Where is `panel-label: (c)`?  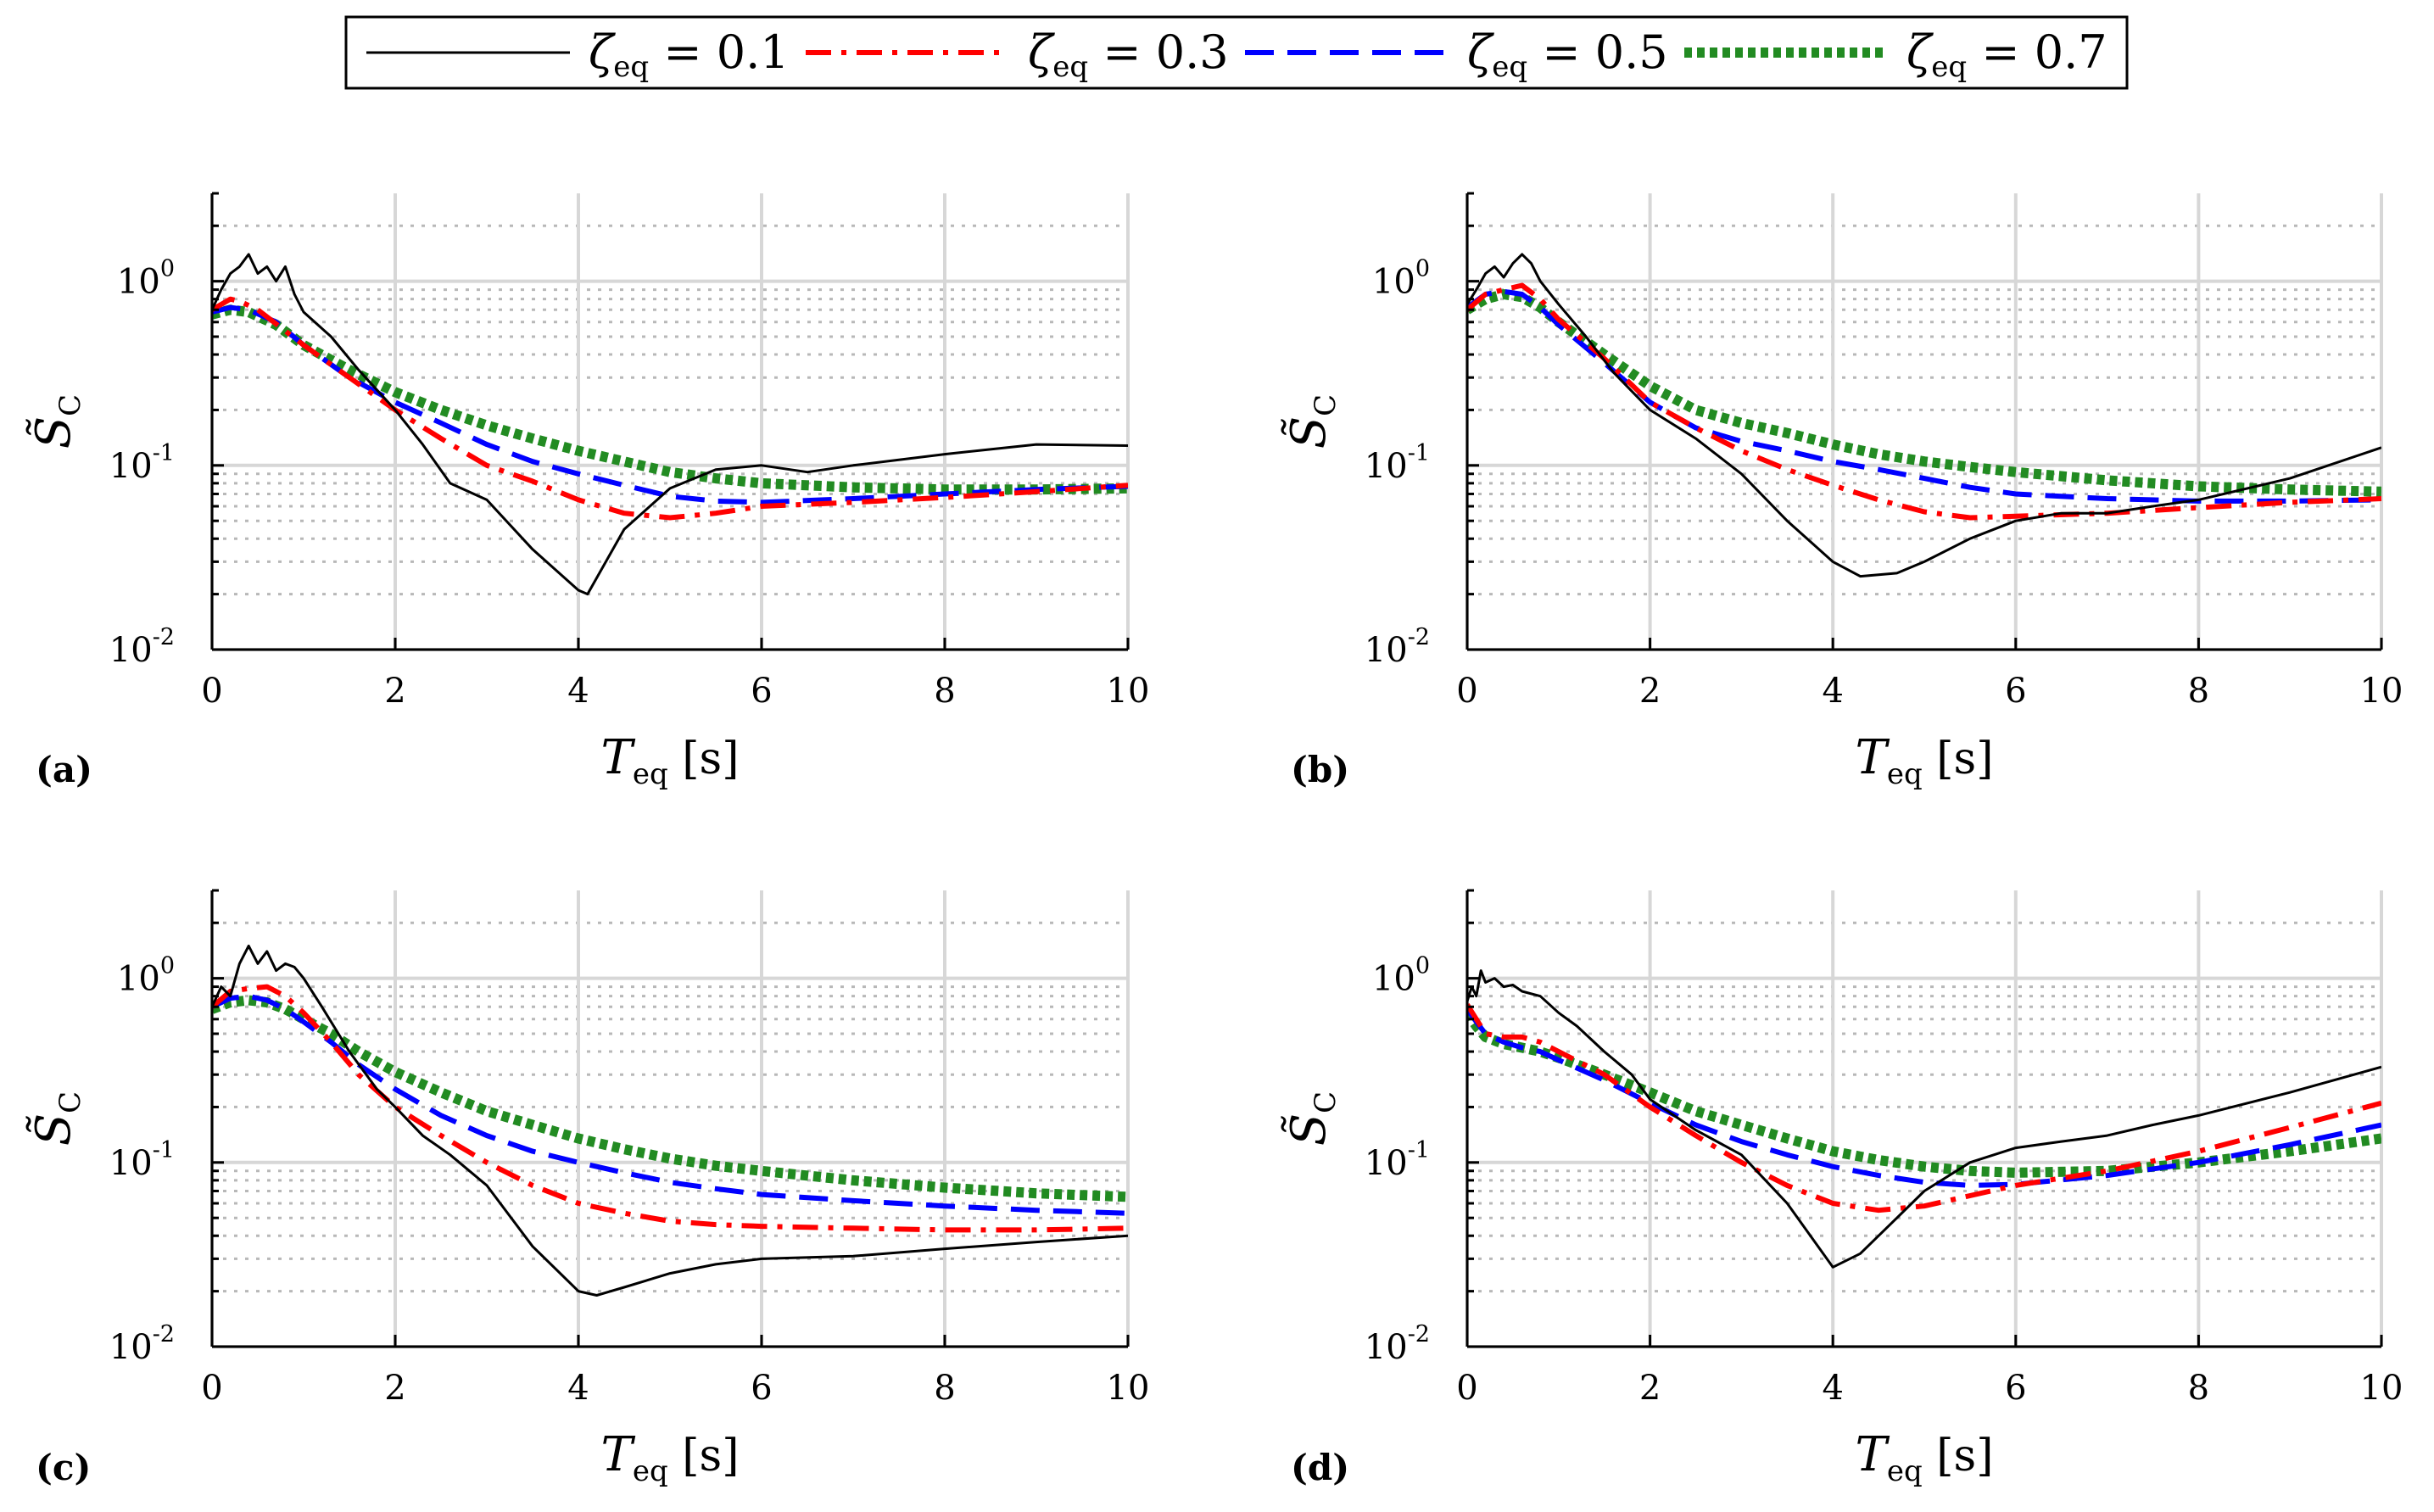 panel-label: (c) is located at coordinates (63, 1467).